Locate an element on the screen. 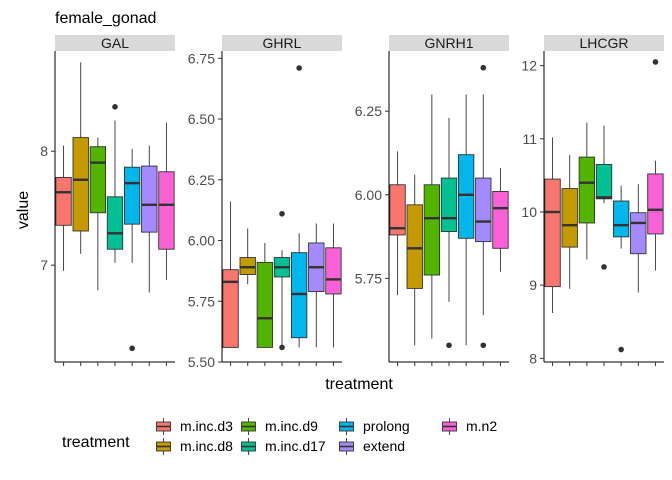  y-tick-label: 5.50 is located at coordinates (201, 362).